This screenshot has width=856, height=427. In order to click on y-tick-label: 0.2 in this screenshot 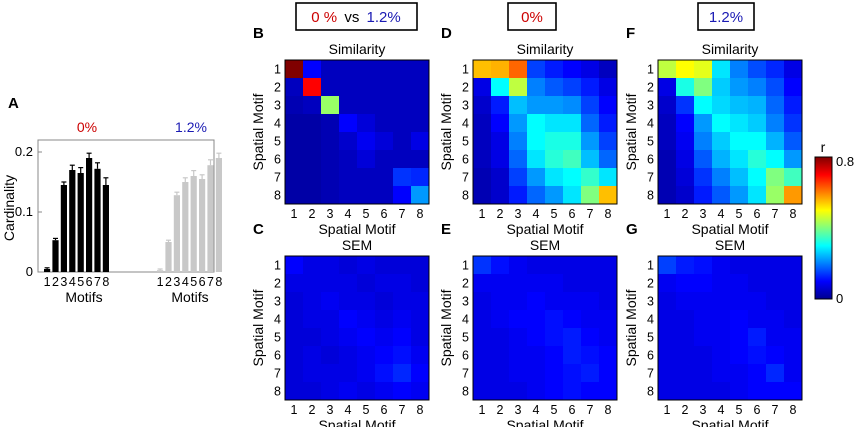, I will do `click(24, 151)`.